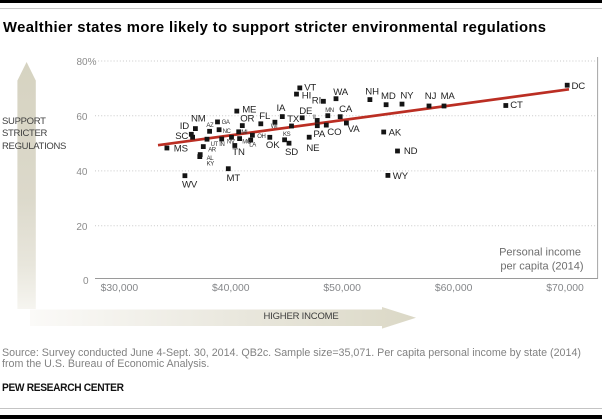 The height and width of the screenshot is (419, 602). What do you see at coordinates (431, 96) in the screenshot?
I see `svg-text: NJ` at bounding box center [431, 96].